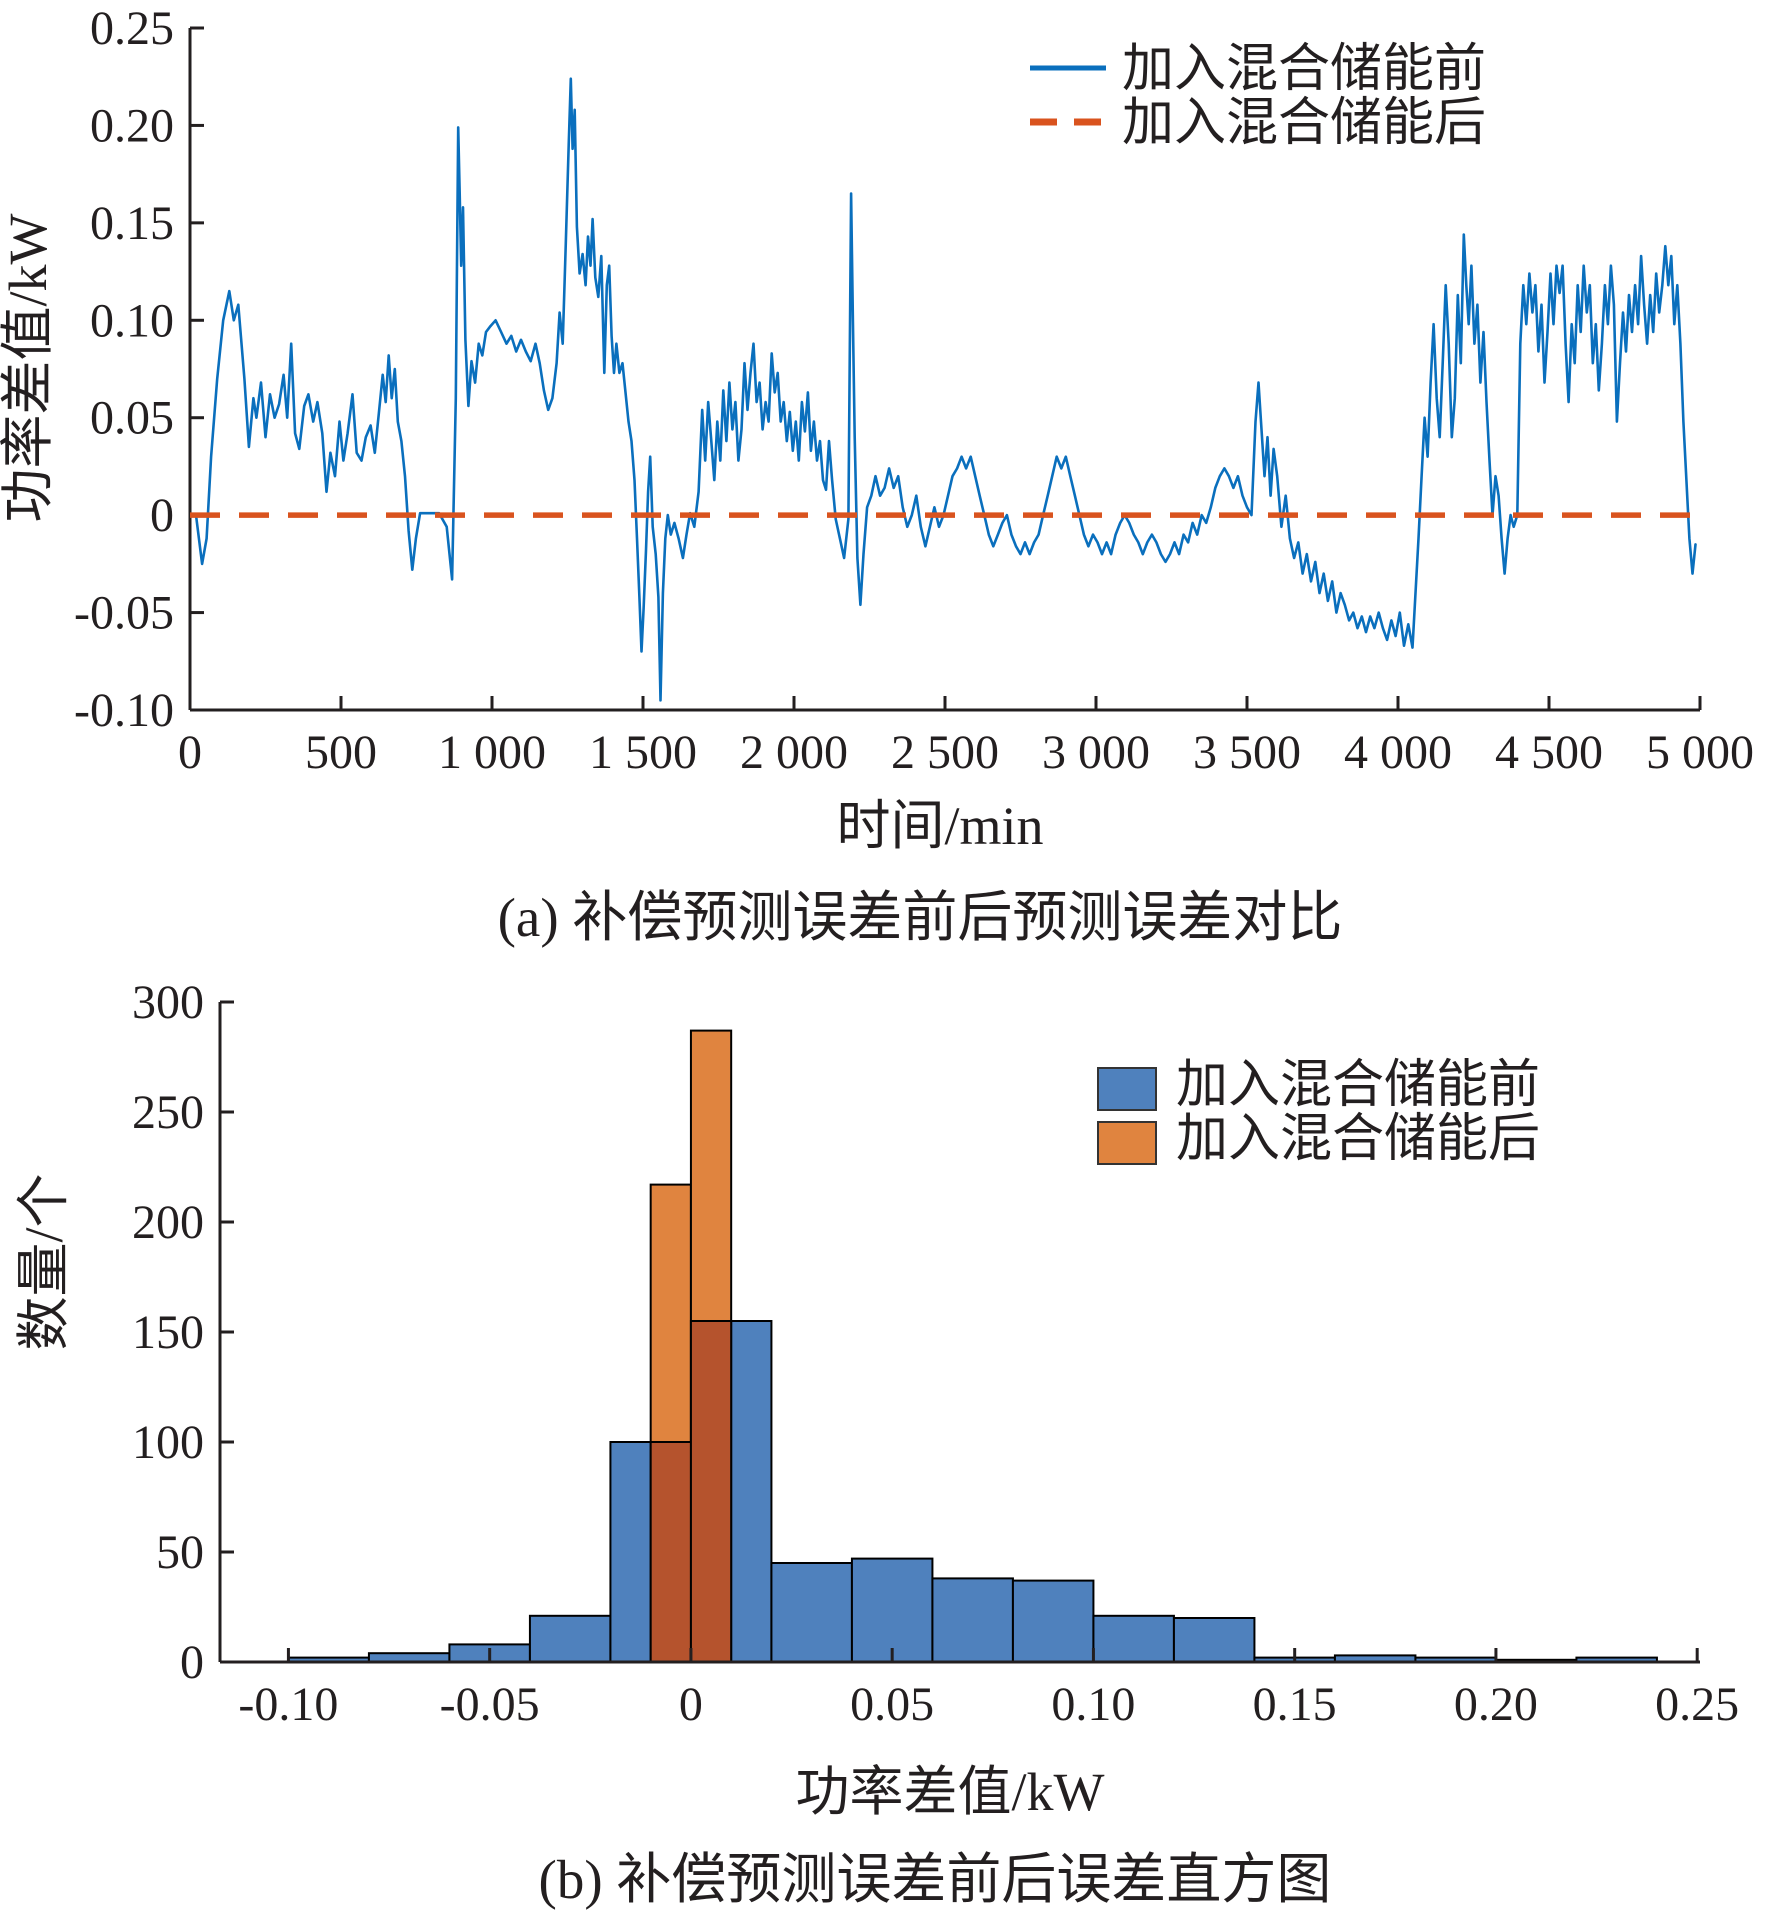 Image resolution: width=1771 pixels, height=1911 pixels. I want to click on panel-a-caption: (a) 补偿预测误差前后预测误差对比, so click(920, 917).